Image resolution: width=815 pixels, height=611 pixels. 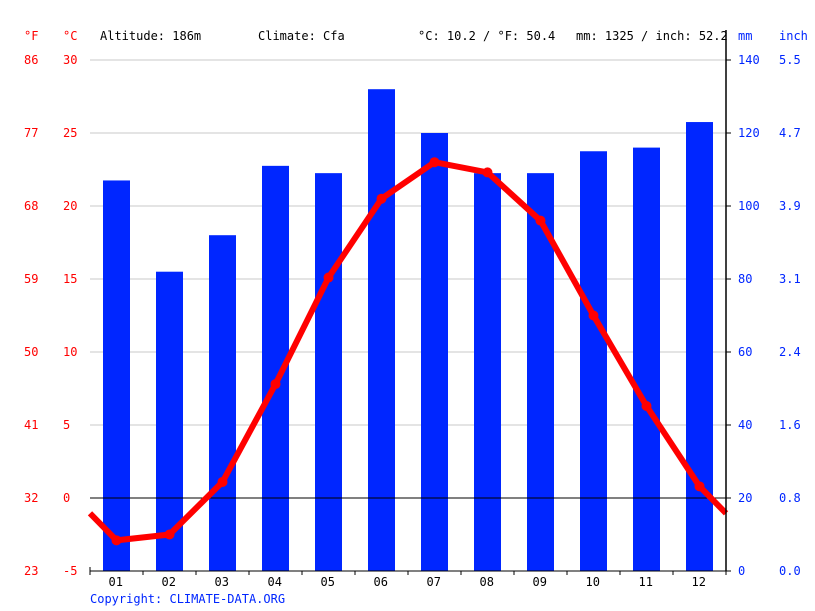 I want to click on month-label: 04, so click(x=274, y=582).